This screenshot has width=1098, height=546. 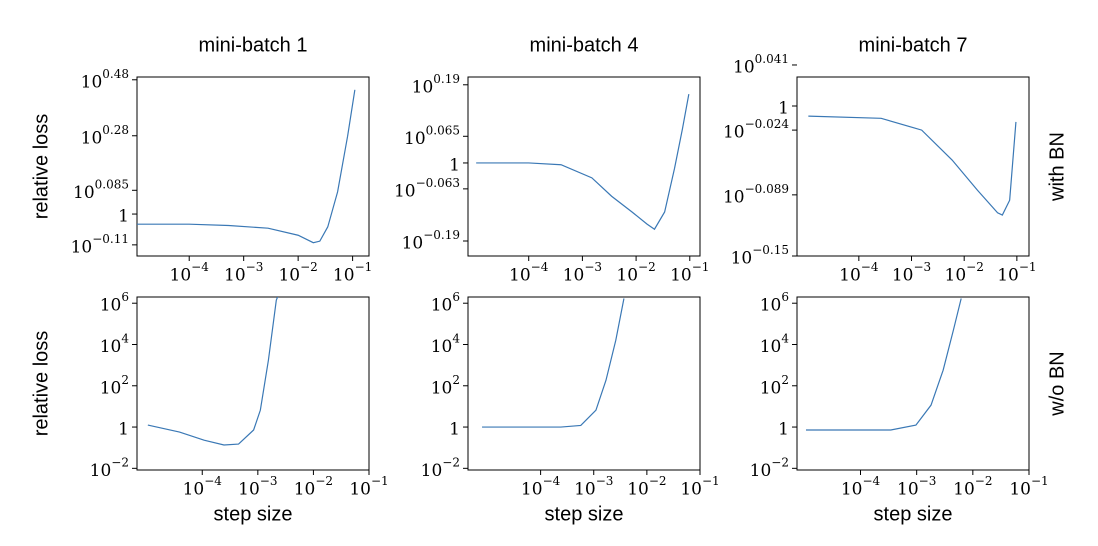 What do you see at coordinates (760, 256) in the screenshot?
I see `y-tick-label: 10−0.15` at bounding box center [760, 256].